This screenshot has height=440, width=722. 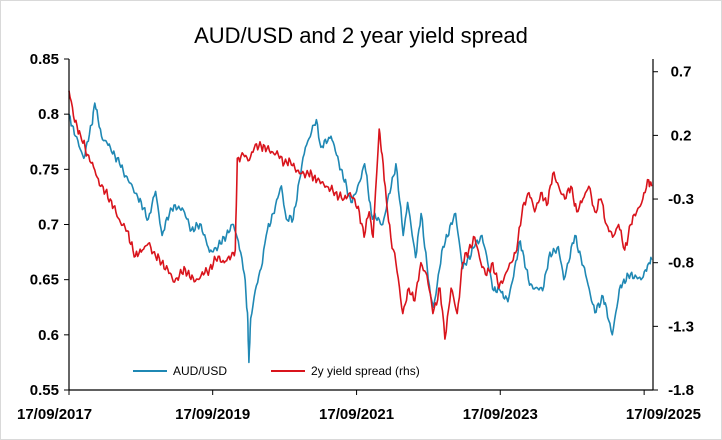 I want to click on left-axis-ticks: 0.55 0.6 0.65 0.7 0.75 0.8 0.85, so click(x=44, y=225).